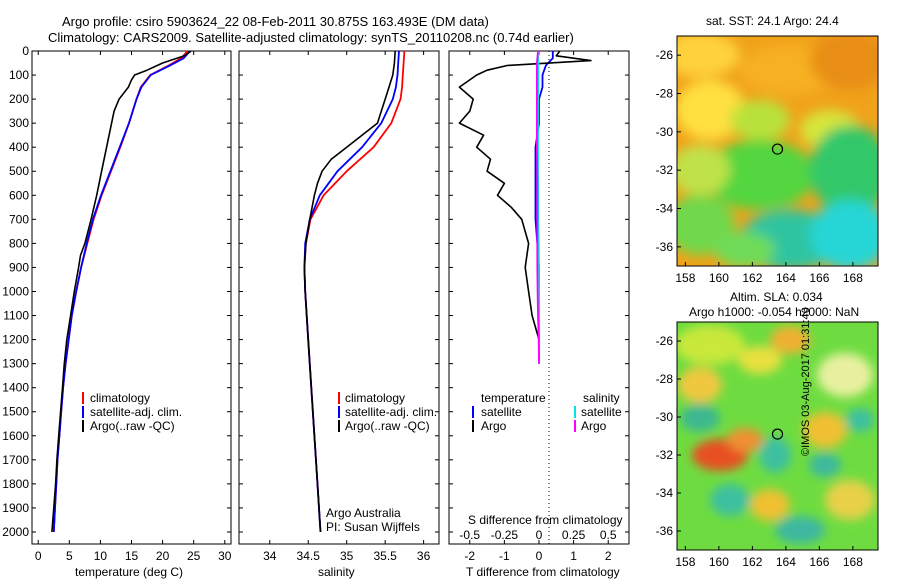  What do you see at coordinates (38, 556) in the screenshot?
I see `temperature-xtick-label: 0` at bounding box center [38, 556].